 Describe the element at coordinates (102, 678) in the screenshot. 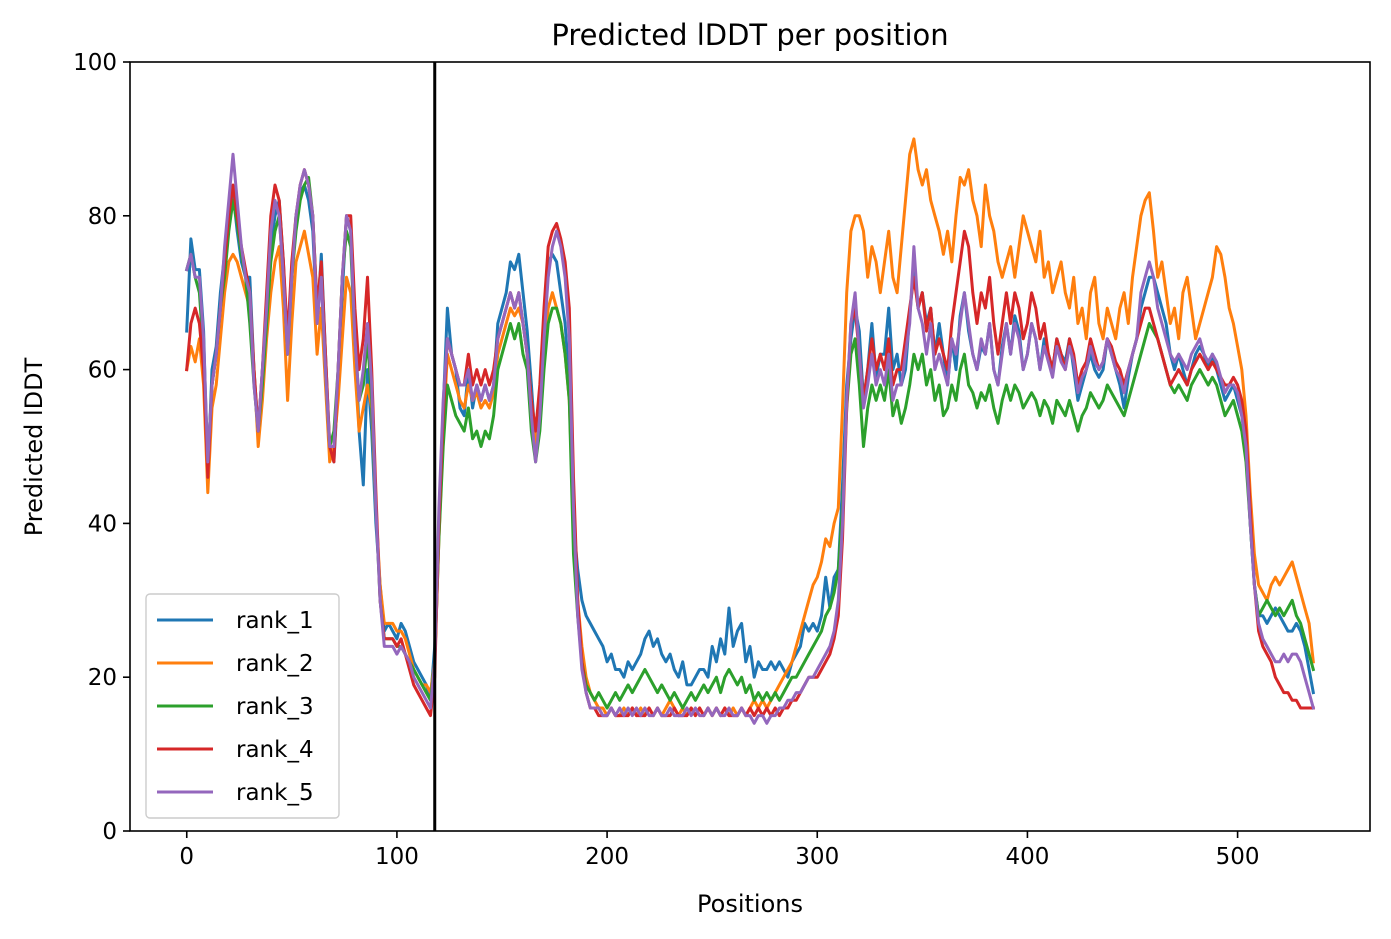

I see `y-tick-label: 20` at that location.